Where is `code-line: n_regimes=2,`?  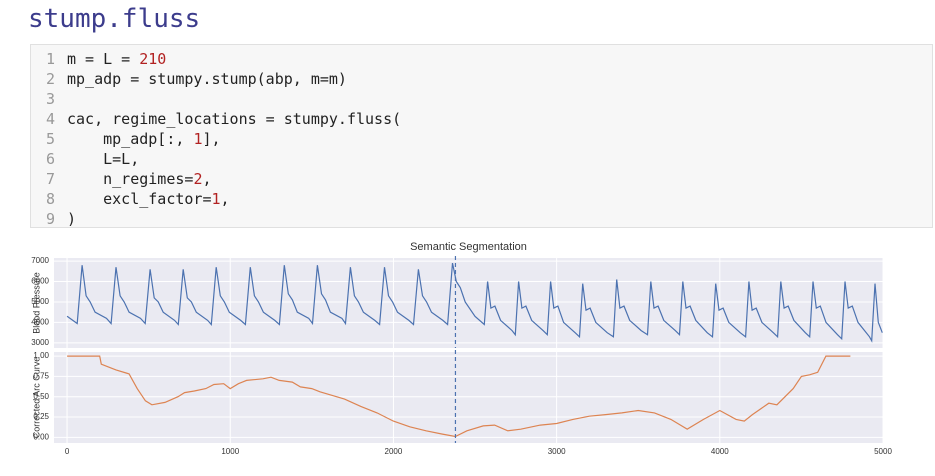 code-line: n_regimes=2, is located at coordinates (139, 179).